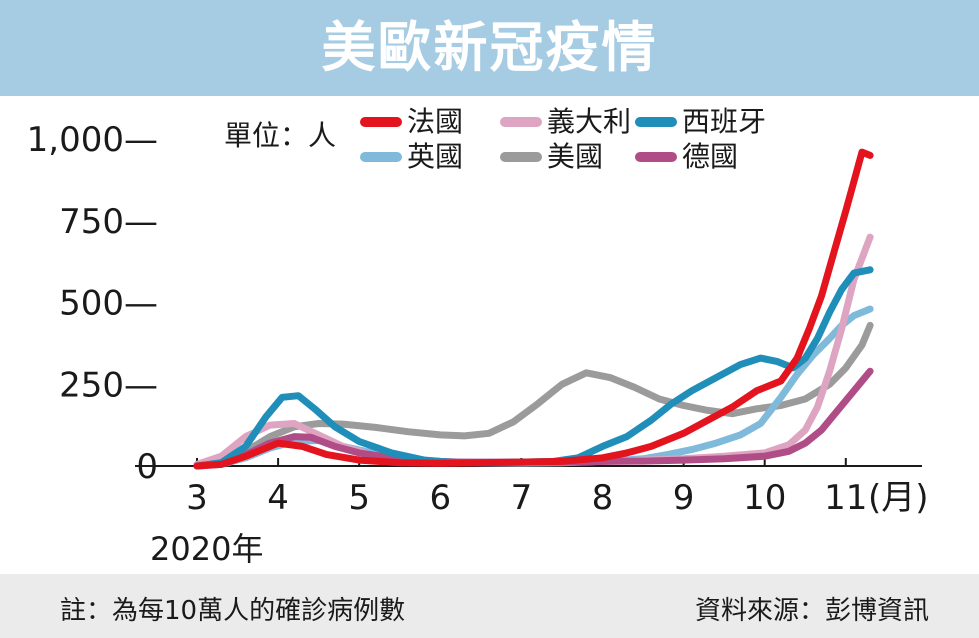 Image resolution: width=979 pixels, height=638 pixels. Describe the element at coordinates (575, 156) in the screenshot. I see `legend-label: 美國` at that location.